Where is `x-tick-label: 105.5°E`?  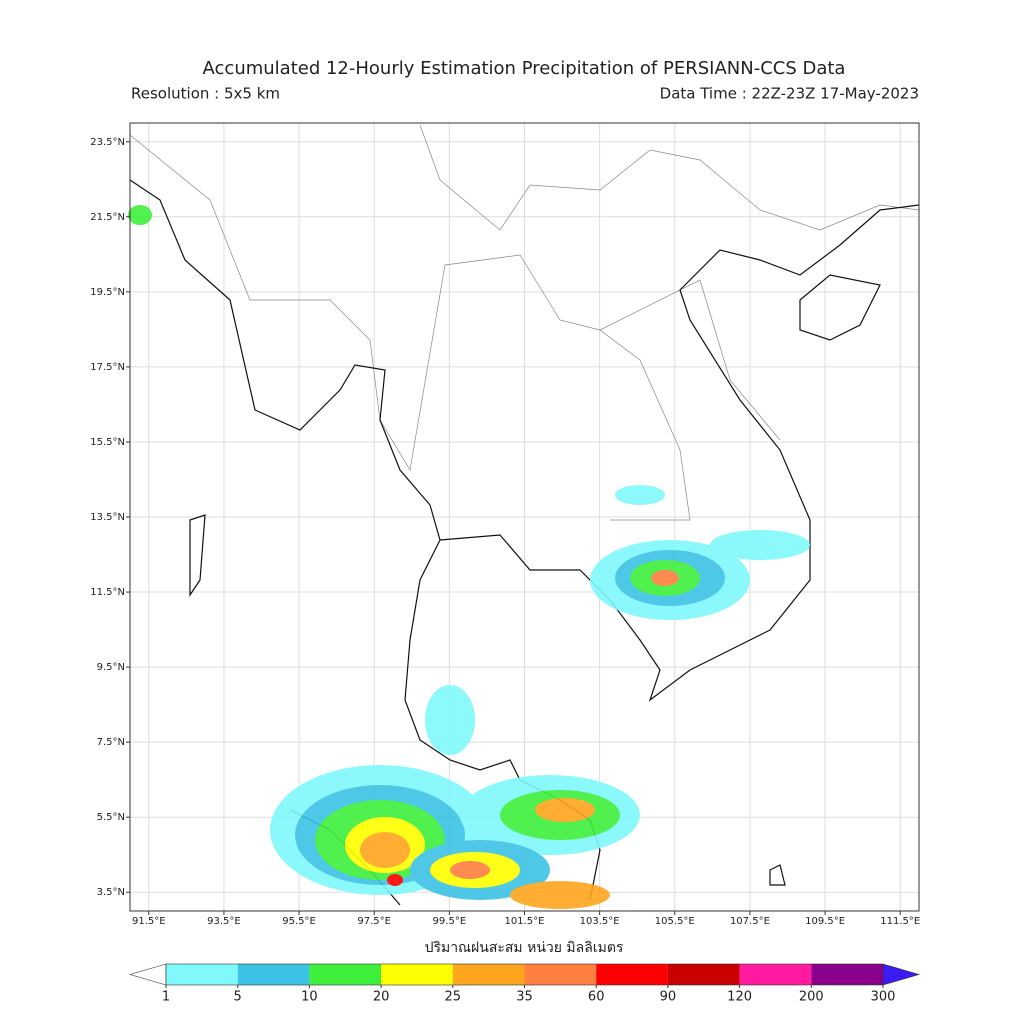 x-tick-label: 105.5°E is located at coordinates (675, 921).